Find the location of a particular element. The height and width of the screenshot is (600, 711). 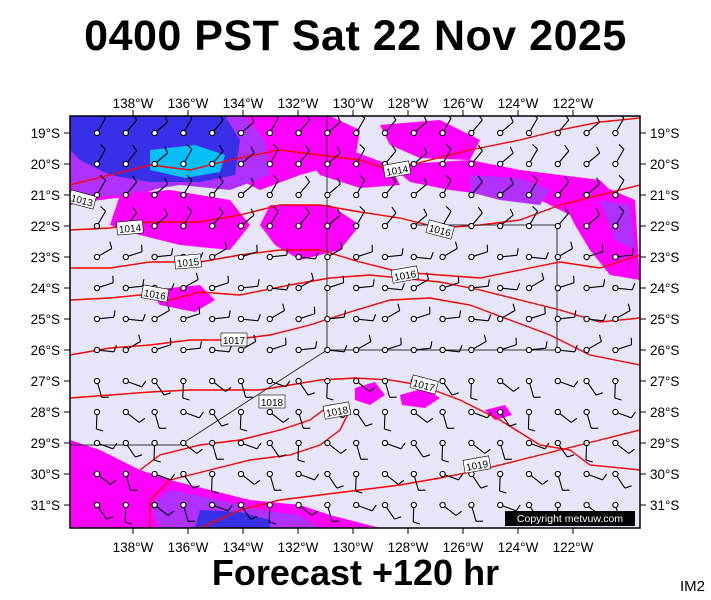

lon-label: 122°W is located at coordinates (573, 103).